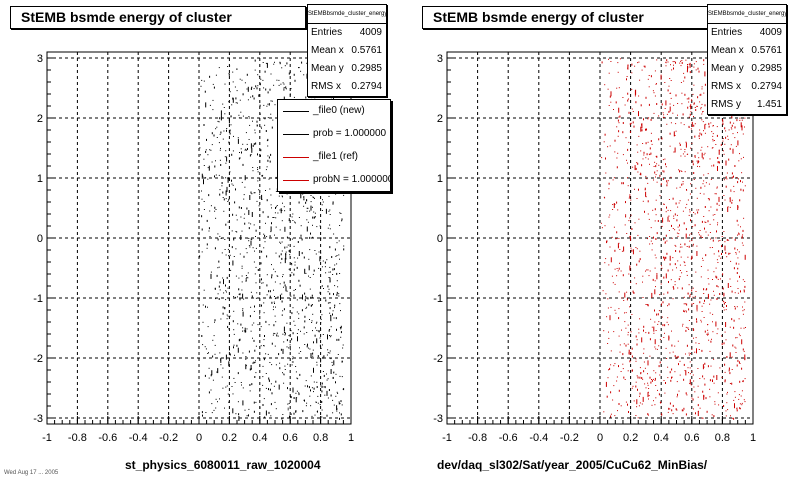  Describe the element at coordinates (438, 299) in the screenshot. I see `y-tick-label: -1` at that location.